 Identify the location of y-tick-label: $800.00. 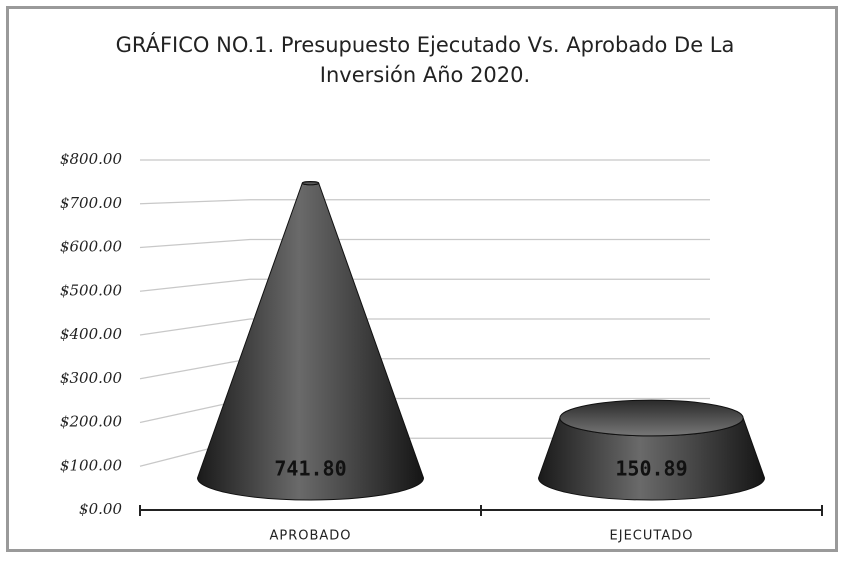
(91, 159).